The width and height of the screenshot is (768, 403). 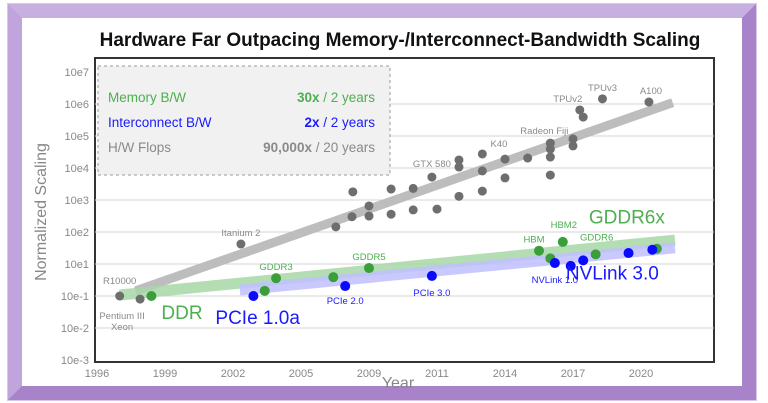 I want to click on point-label: NVLink 1.0, so click(x=555, y=280).